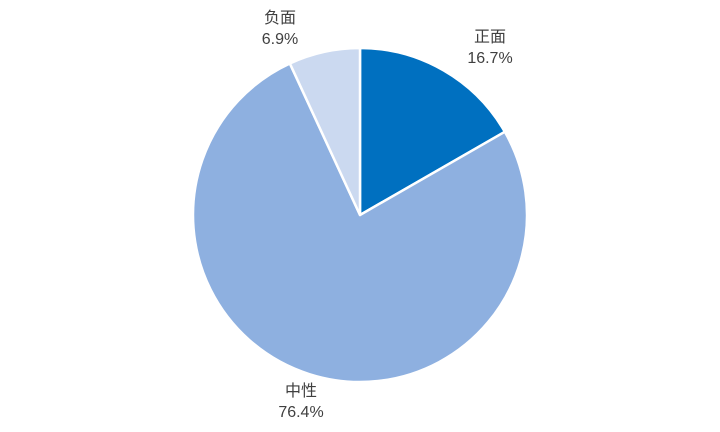 The image size is (720, 432). Describe the element at coordinates (301, 412) in the screenshot. I see `slice-label-neutral-pct: 76.4%` at that location.